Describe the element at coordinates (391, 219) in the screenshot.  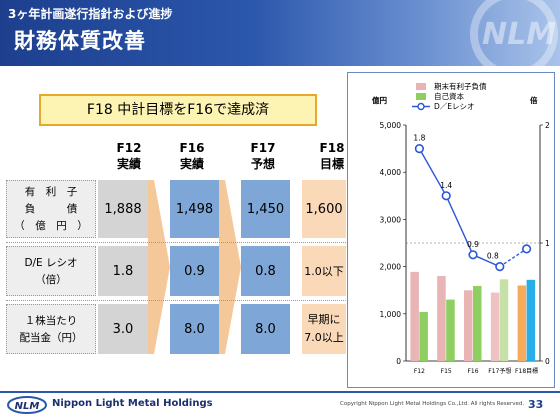
I see `y-tick-label-left: 3,000` at that location.